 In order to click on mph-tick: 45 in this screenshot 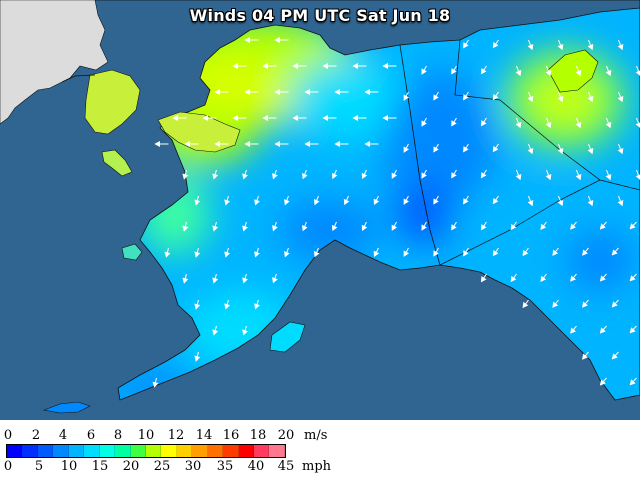, I will do `click(286, 466)`.